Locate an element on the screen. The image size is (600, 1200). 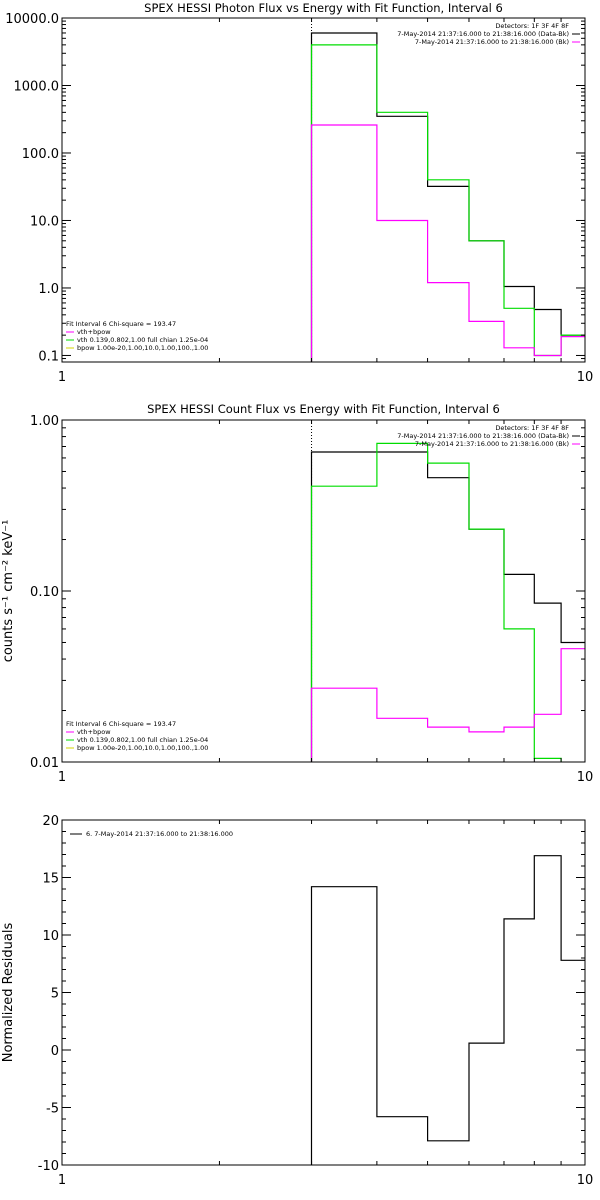
y-tick-label: 10.0 is located at coordinates (44, 221).